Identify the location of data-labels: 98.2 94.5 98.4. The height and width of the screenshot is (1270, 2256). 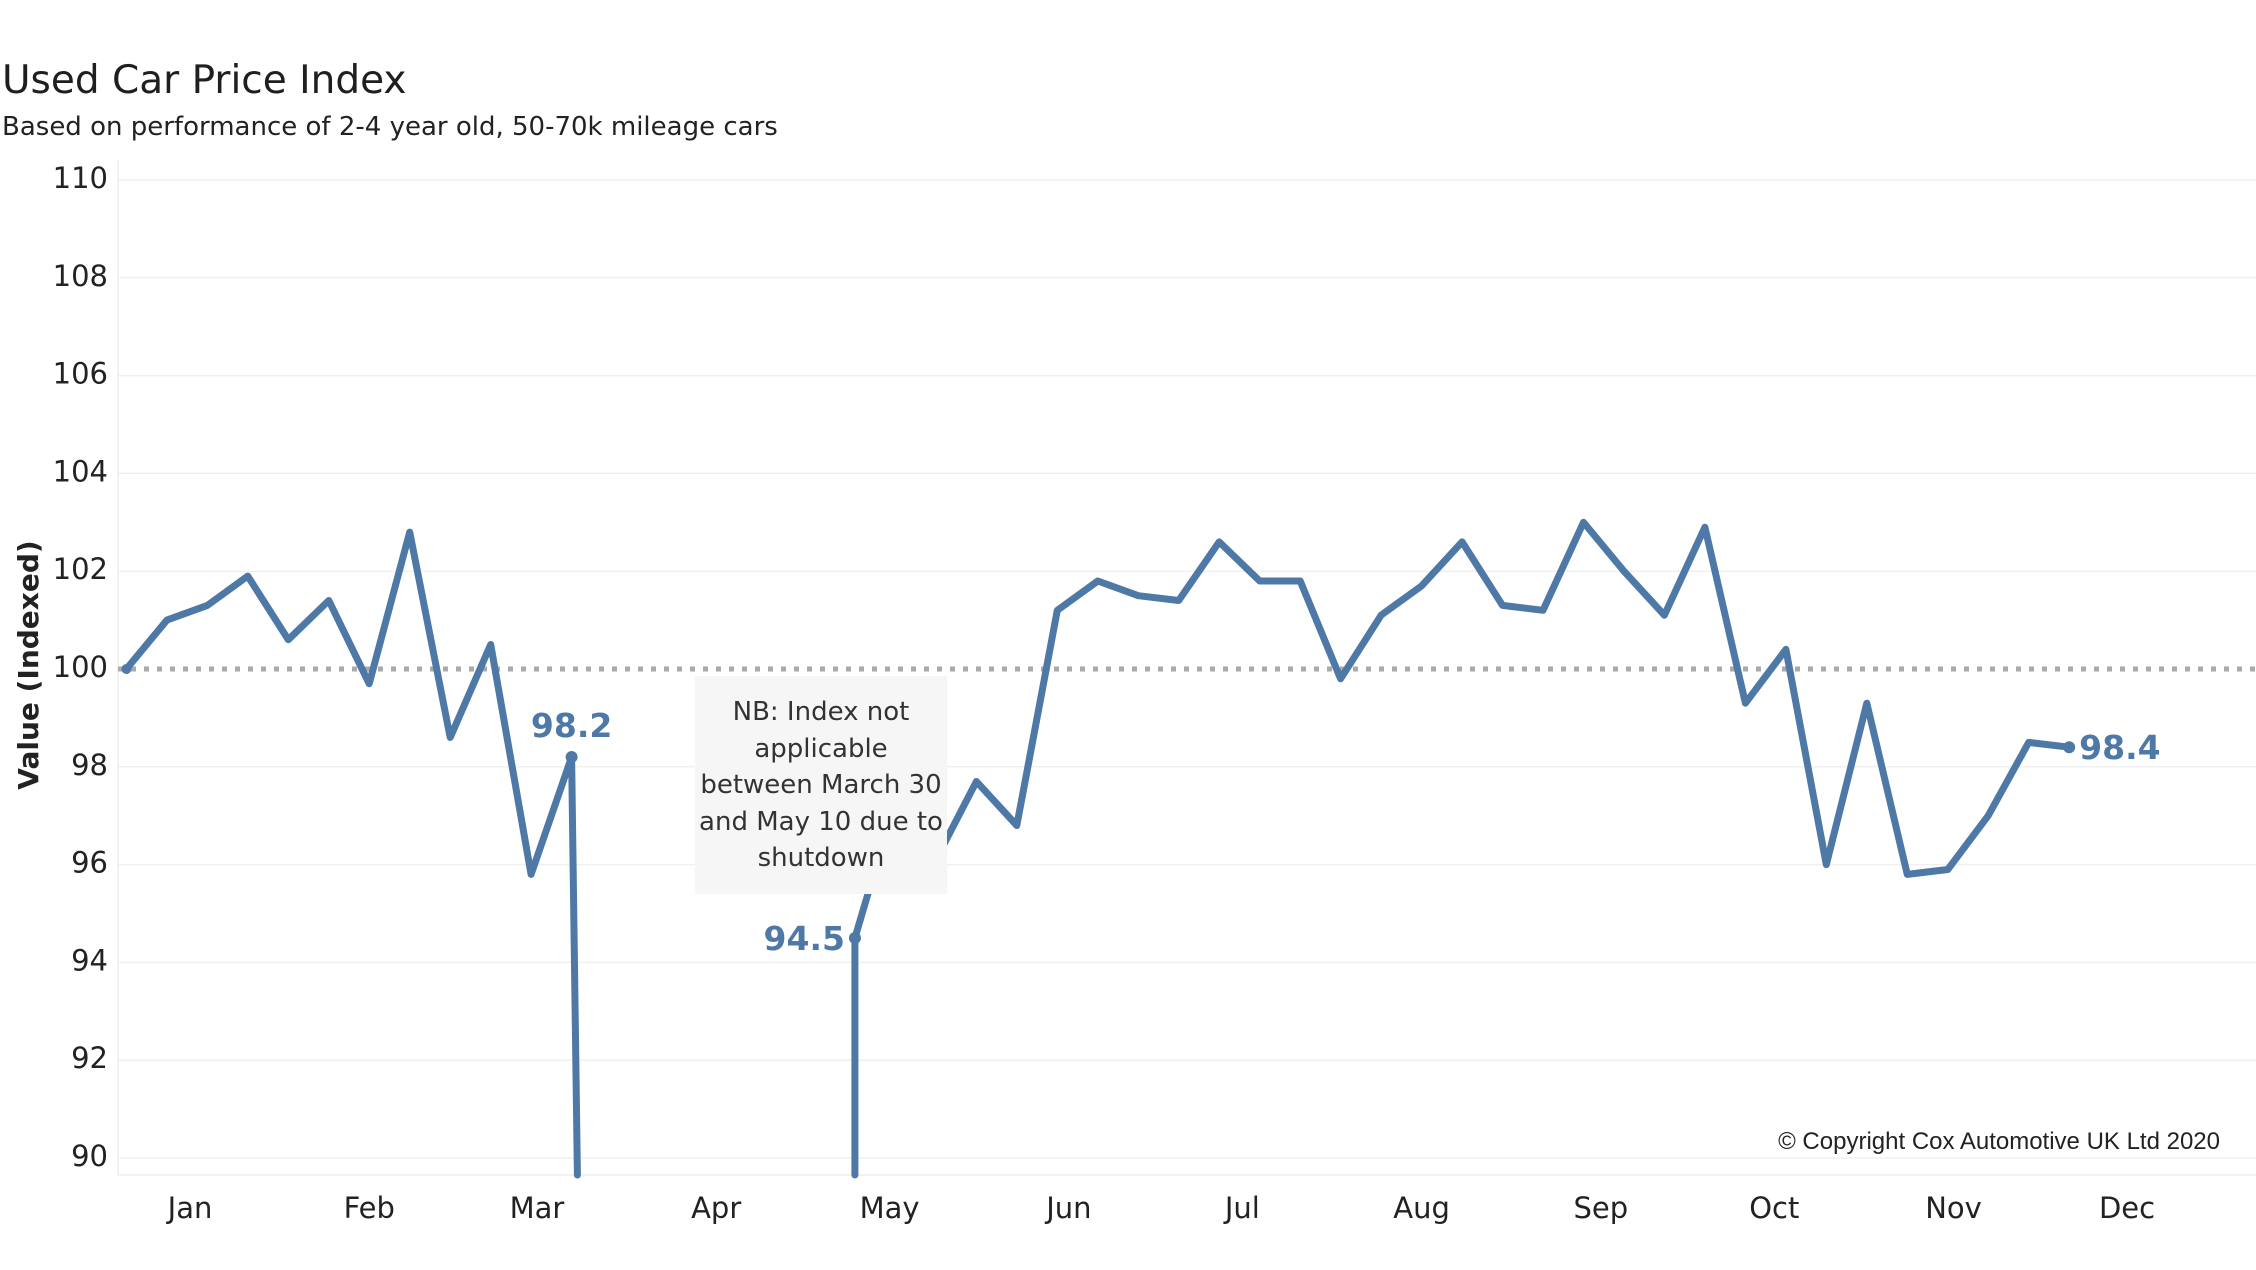
(1346, 832).